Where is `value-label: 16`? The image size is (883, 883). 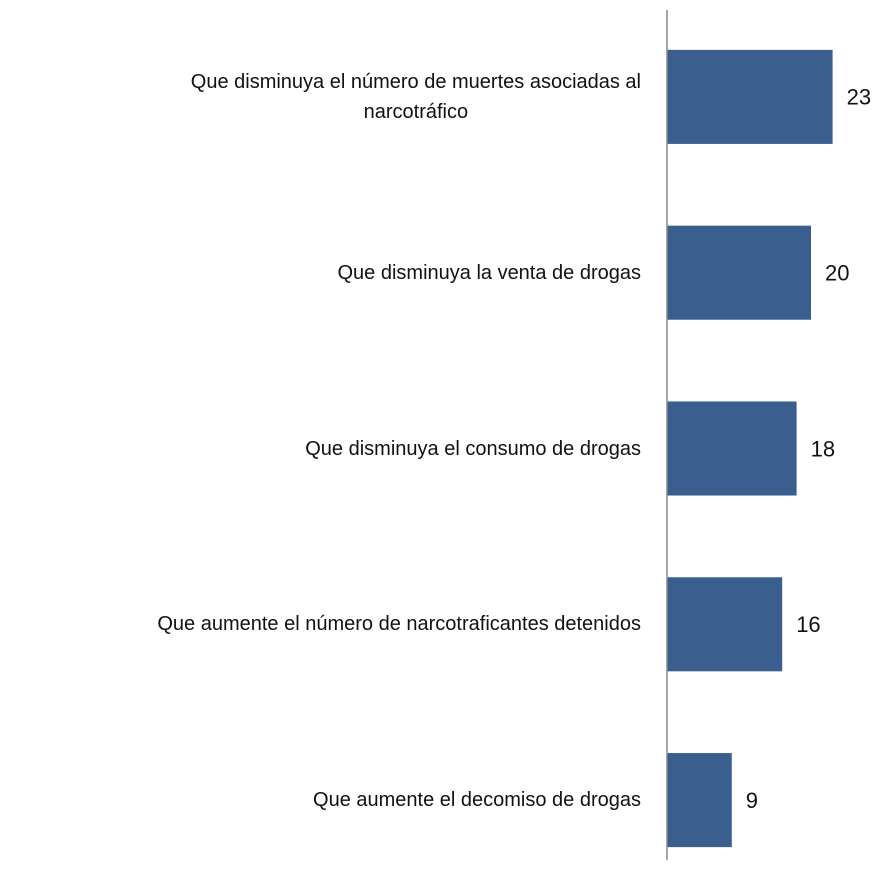
value-label: 16 is located at coordinates (808, 624).